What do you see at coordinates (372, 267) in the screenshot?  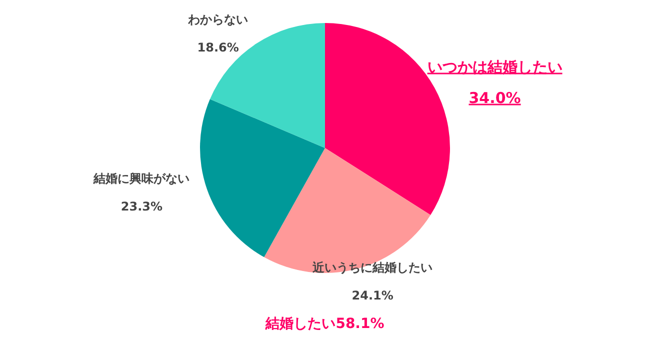 I see `slice-label: 近いうちに結婚したい` at bounding box center [372, 267].